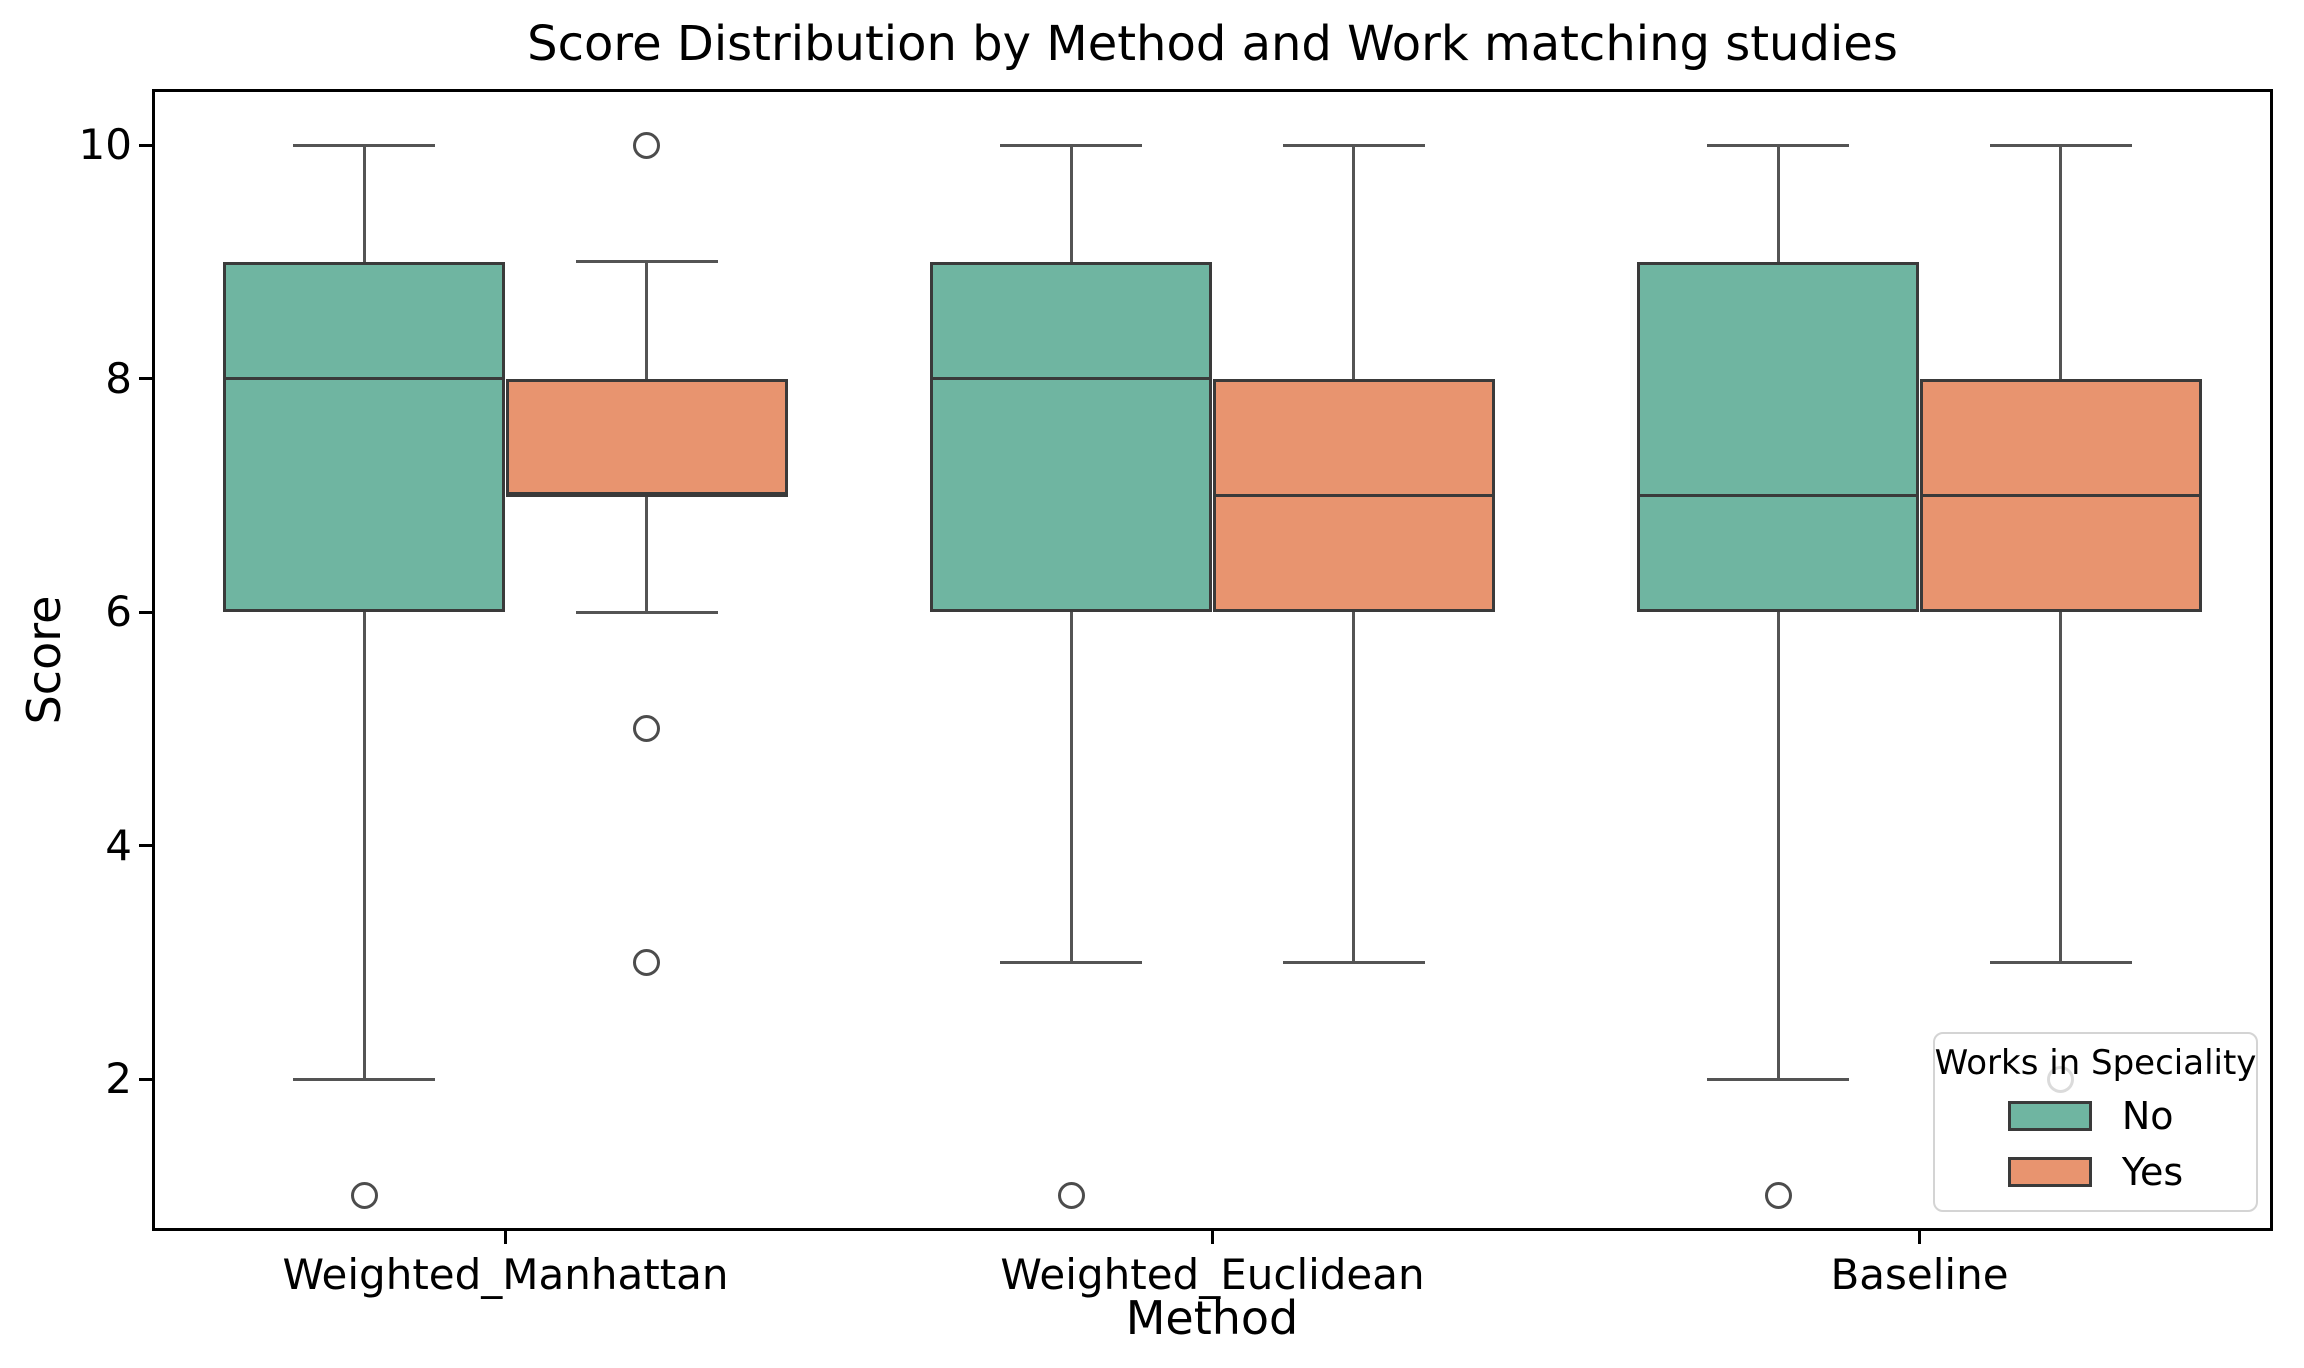 The width and height of the screenshot is (2304, 1368). What do you see at coordinates (2095, 1063) in the screenshot?
I see `legend-title: Works in Speciality` at bounding box center [2095, 1063].